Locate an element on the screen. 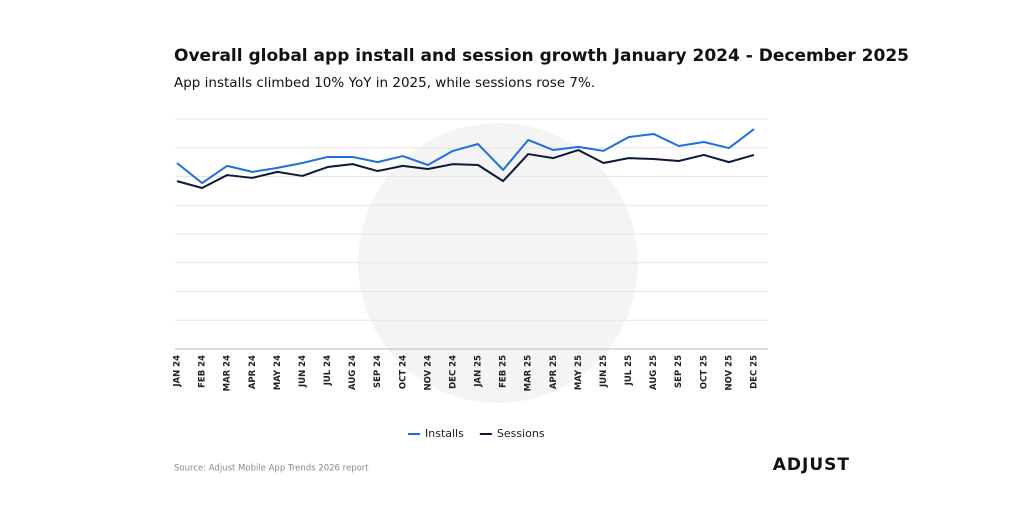 The width and height of the screenshot is (1024, 512). brand-logo: ADJUST is located at coordinates (811, 465).